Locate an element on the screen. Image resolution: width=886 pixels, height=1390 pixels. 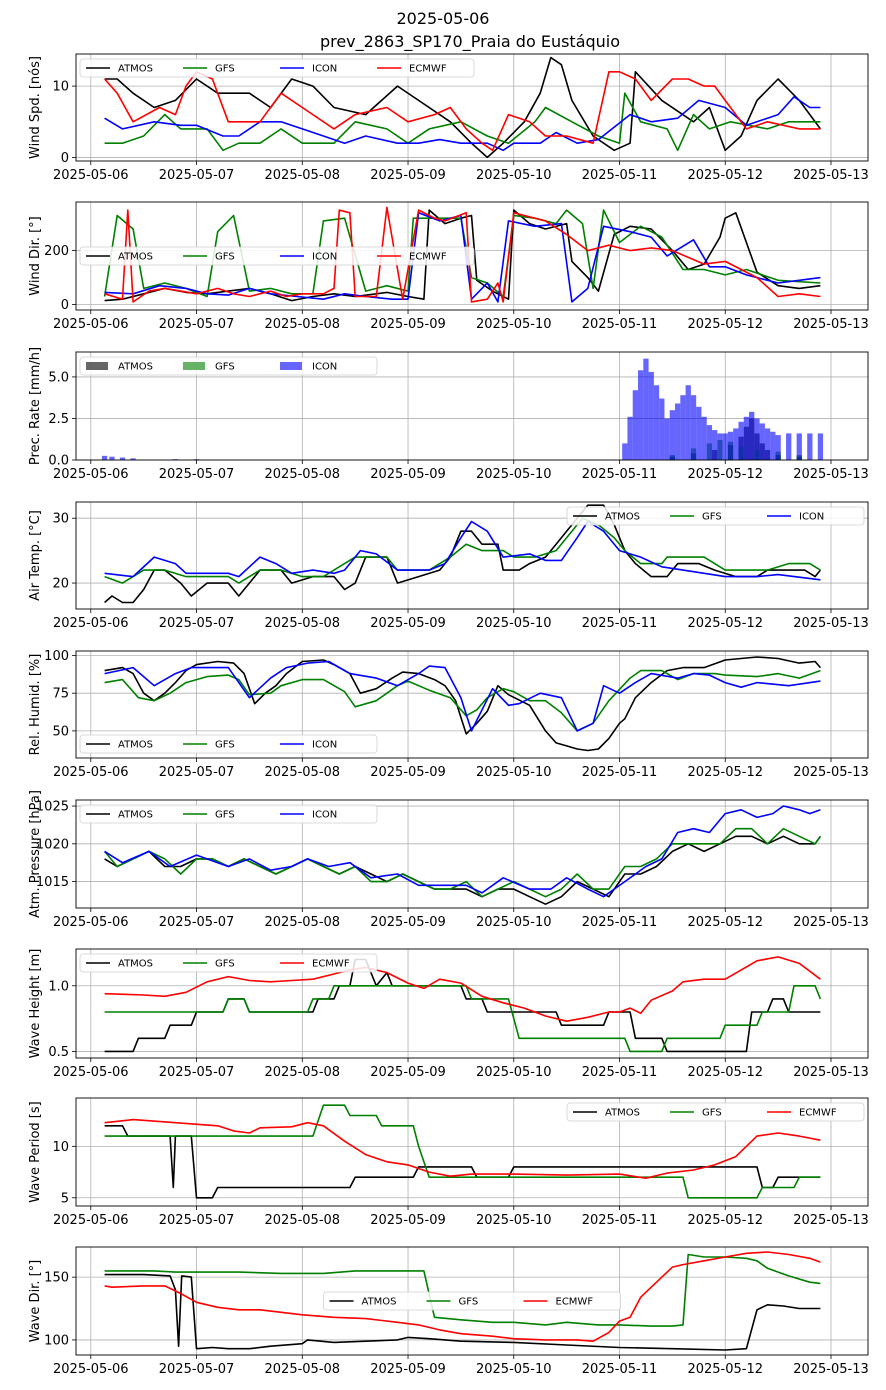
plot-area is located at coordinates (462, 1151).